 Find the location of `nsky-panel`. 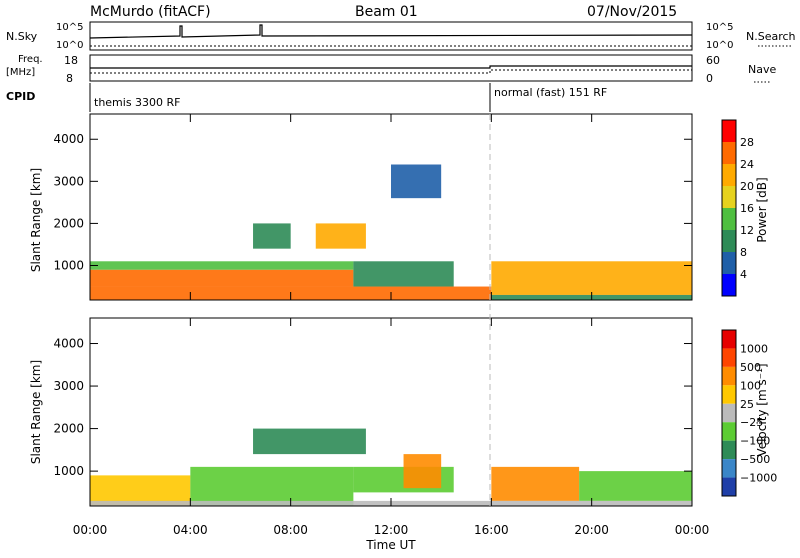

nsky-panel is located at coordinates (391, 36).